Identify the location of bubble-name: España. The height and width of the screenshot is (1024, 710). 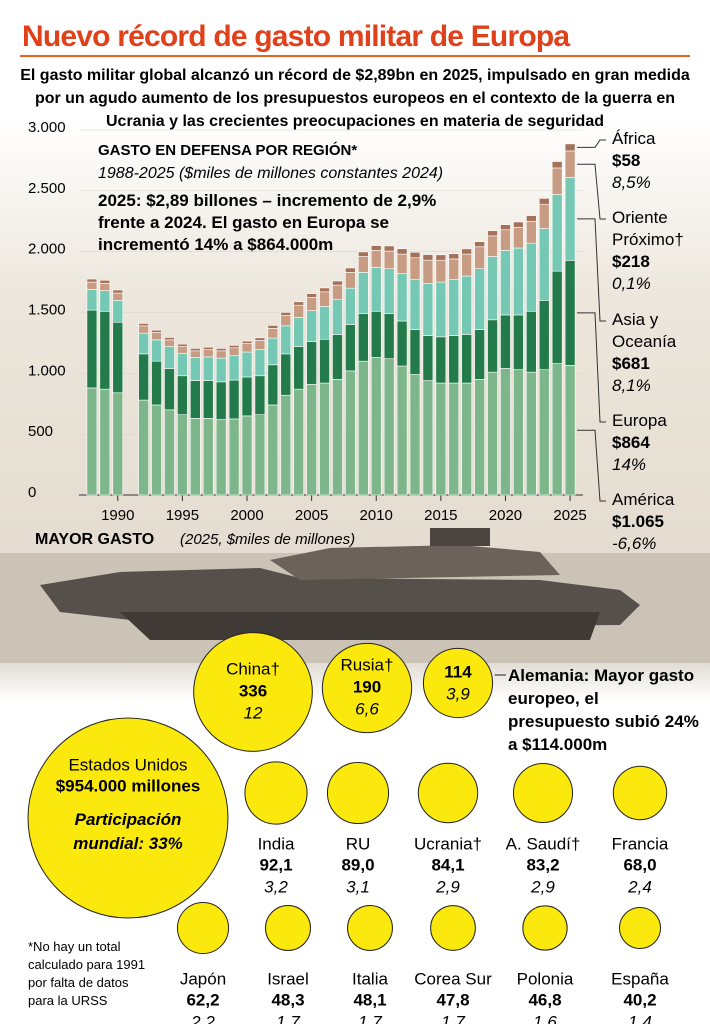
(640, 978).